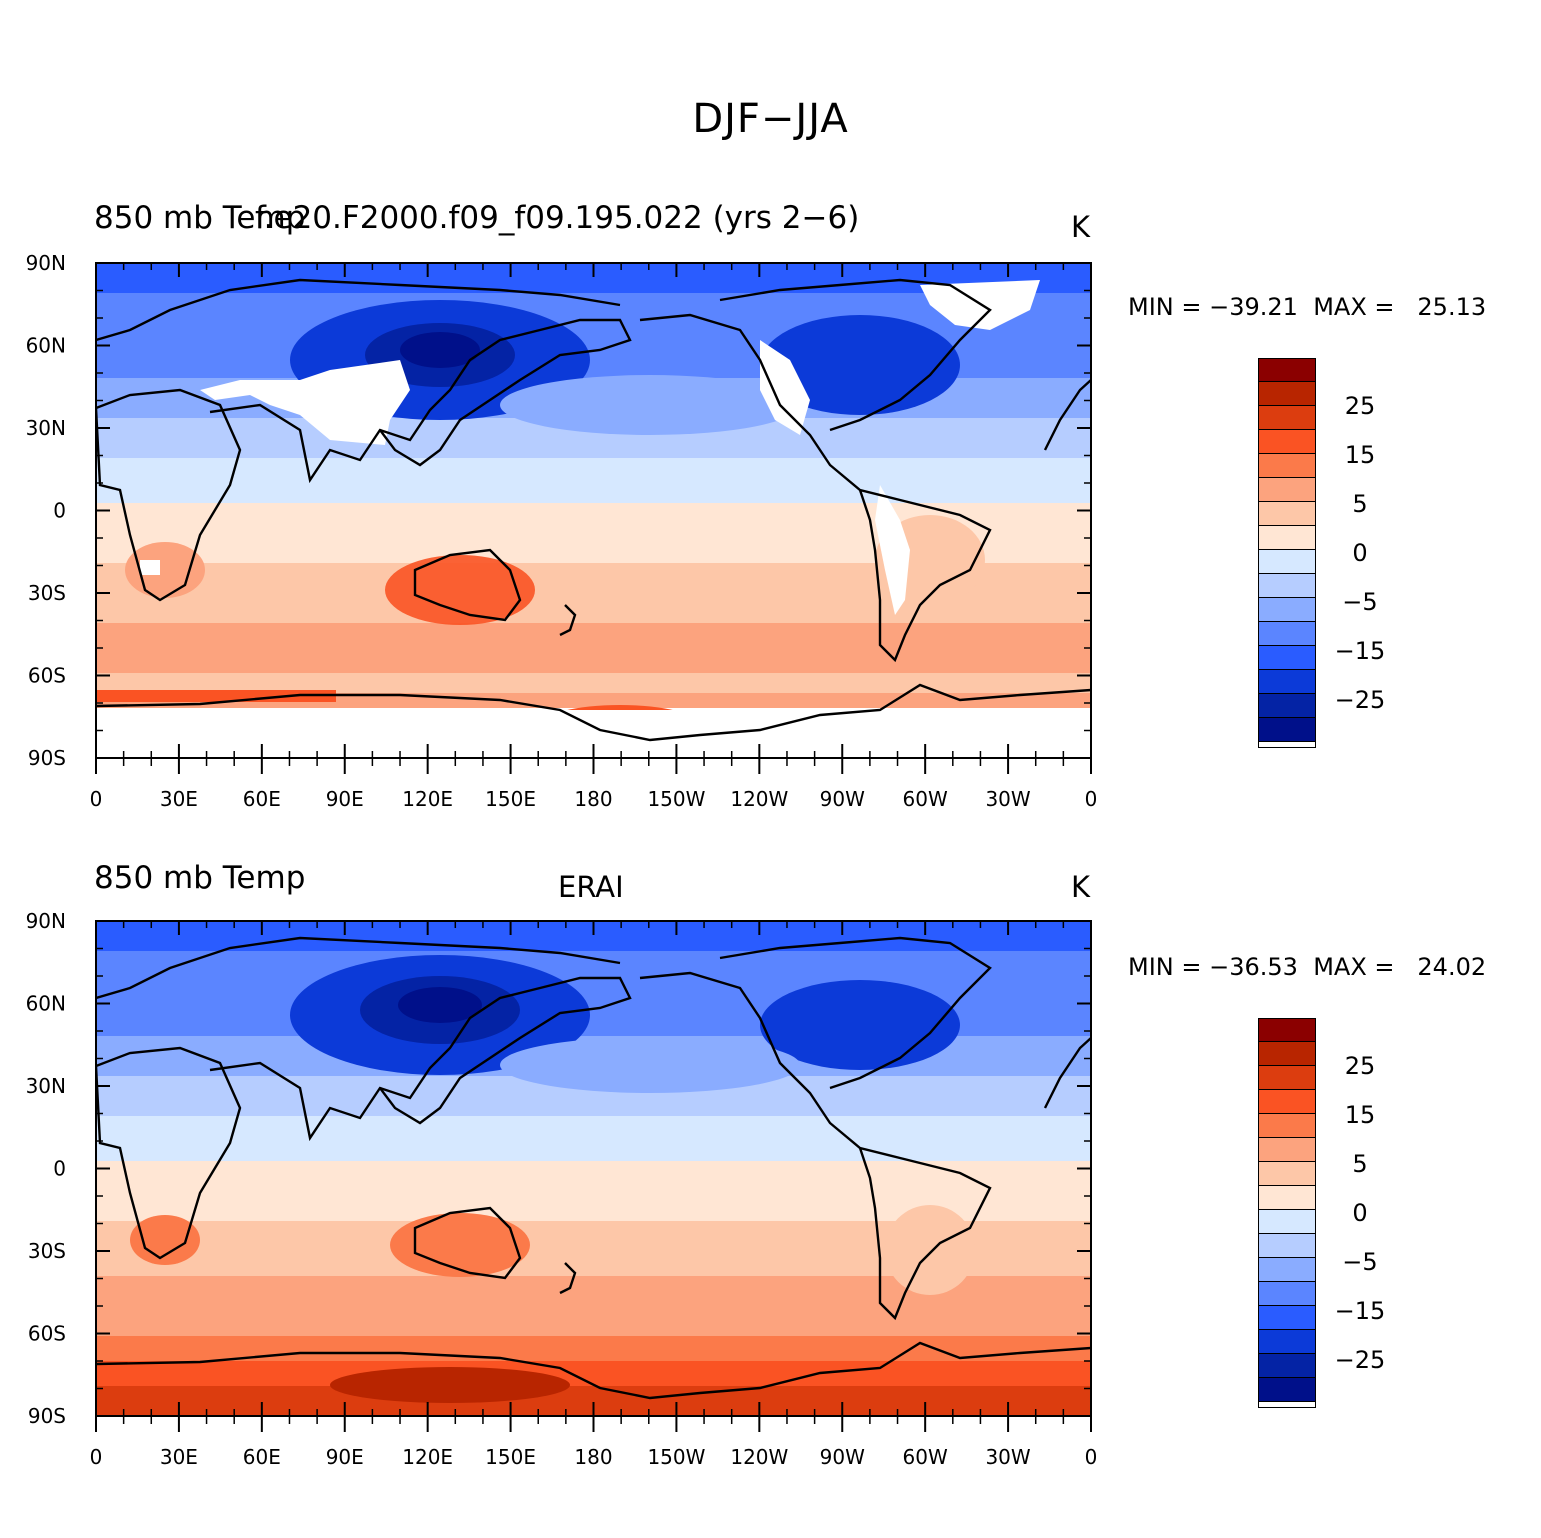  What do you see at coordinates (1253, 307) in the screenshot?
I see `min-value: −39.21` at bounding box center [1253, 307].